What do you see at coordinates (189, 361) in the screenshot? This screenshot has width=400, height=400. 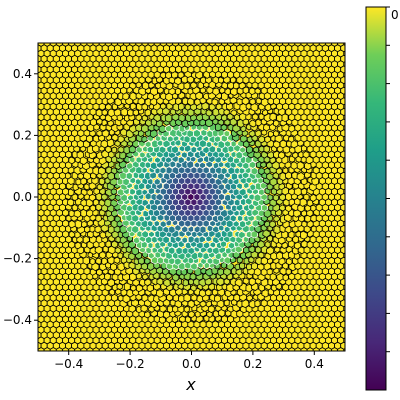 I see `x-axis: −0.4 −0.2 0.0 0.2 0.4` at bounding box center [189, 361].